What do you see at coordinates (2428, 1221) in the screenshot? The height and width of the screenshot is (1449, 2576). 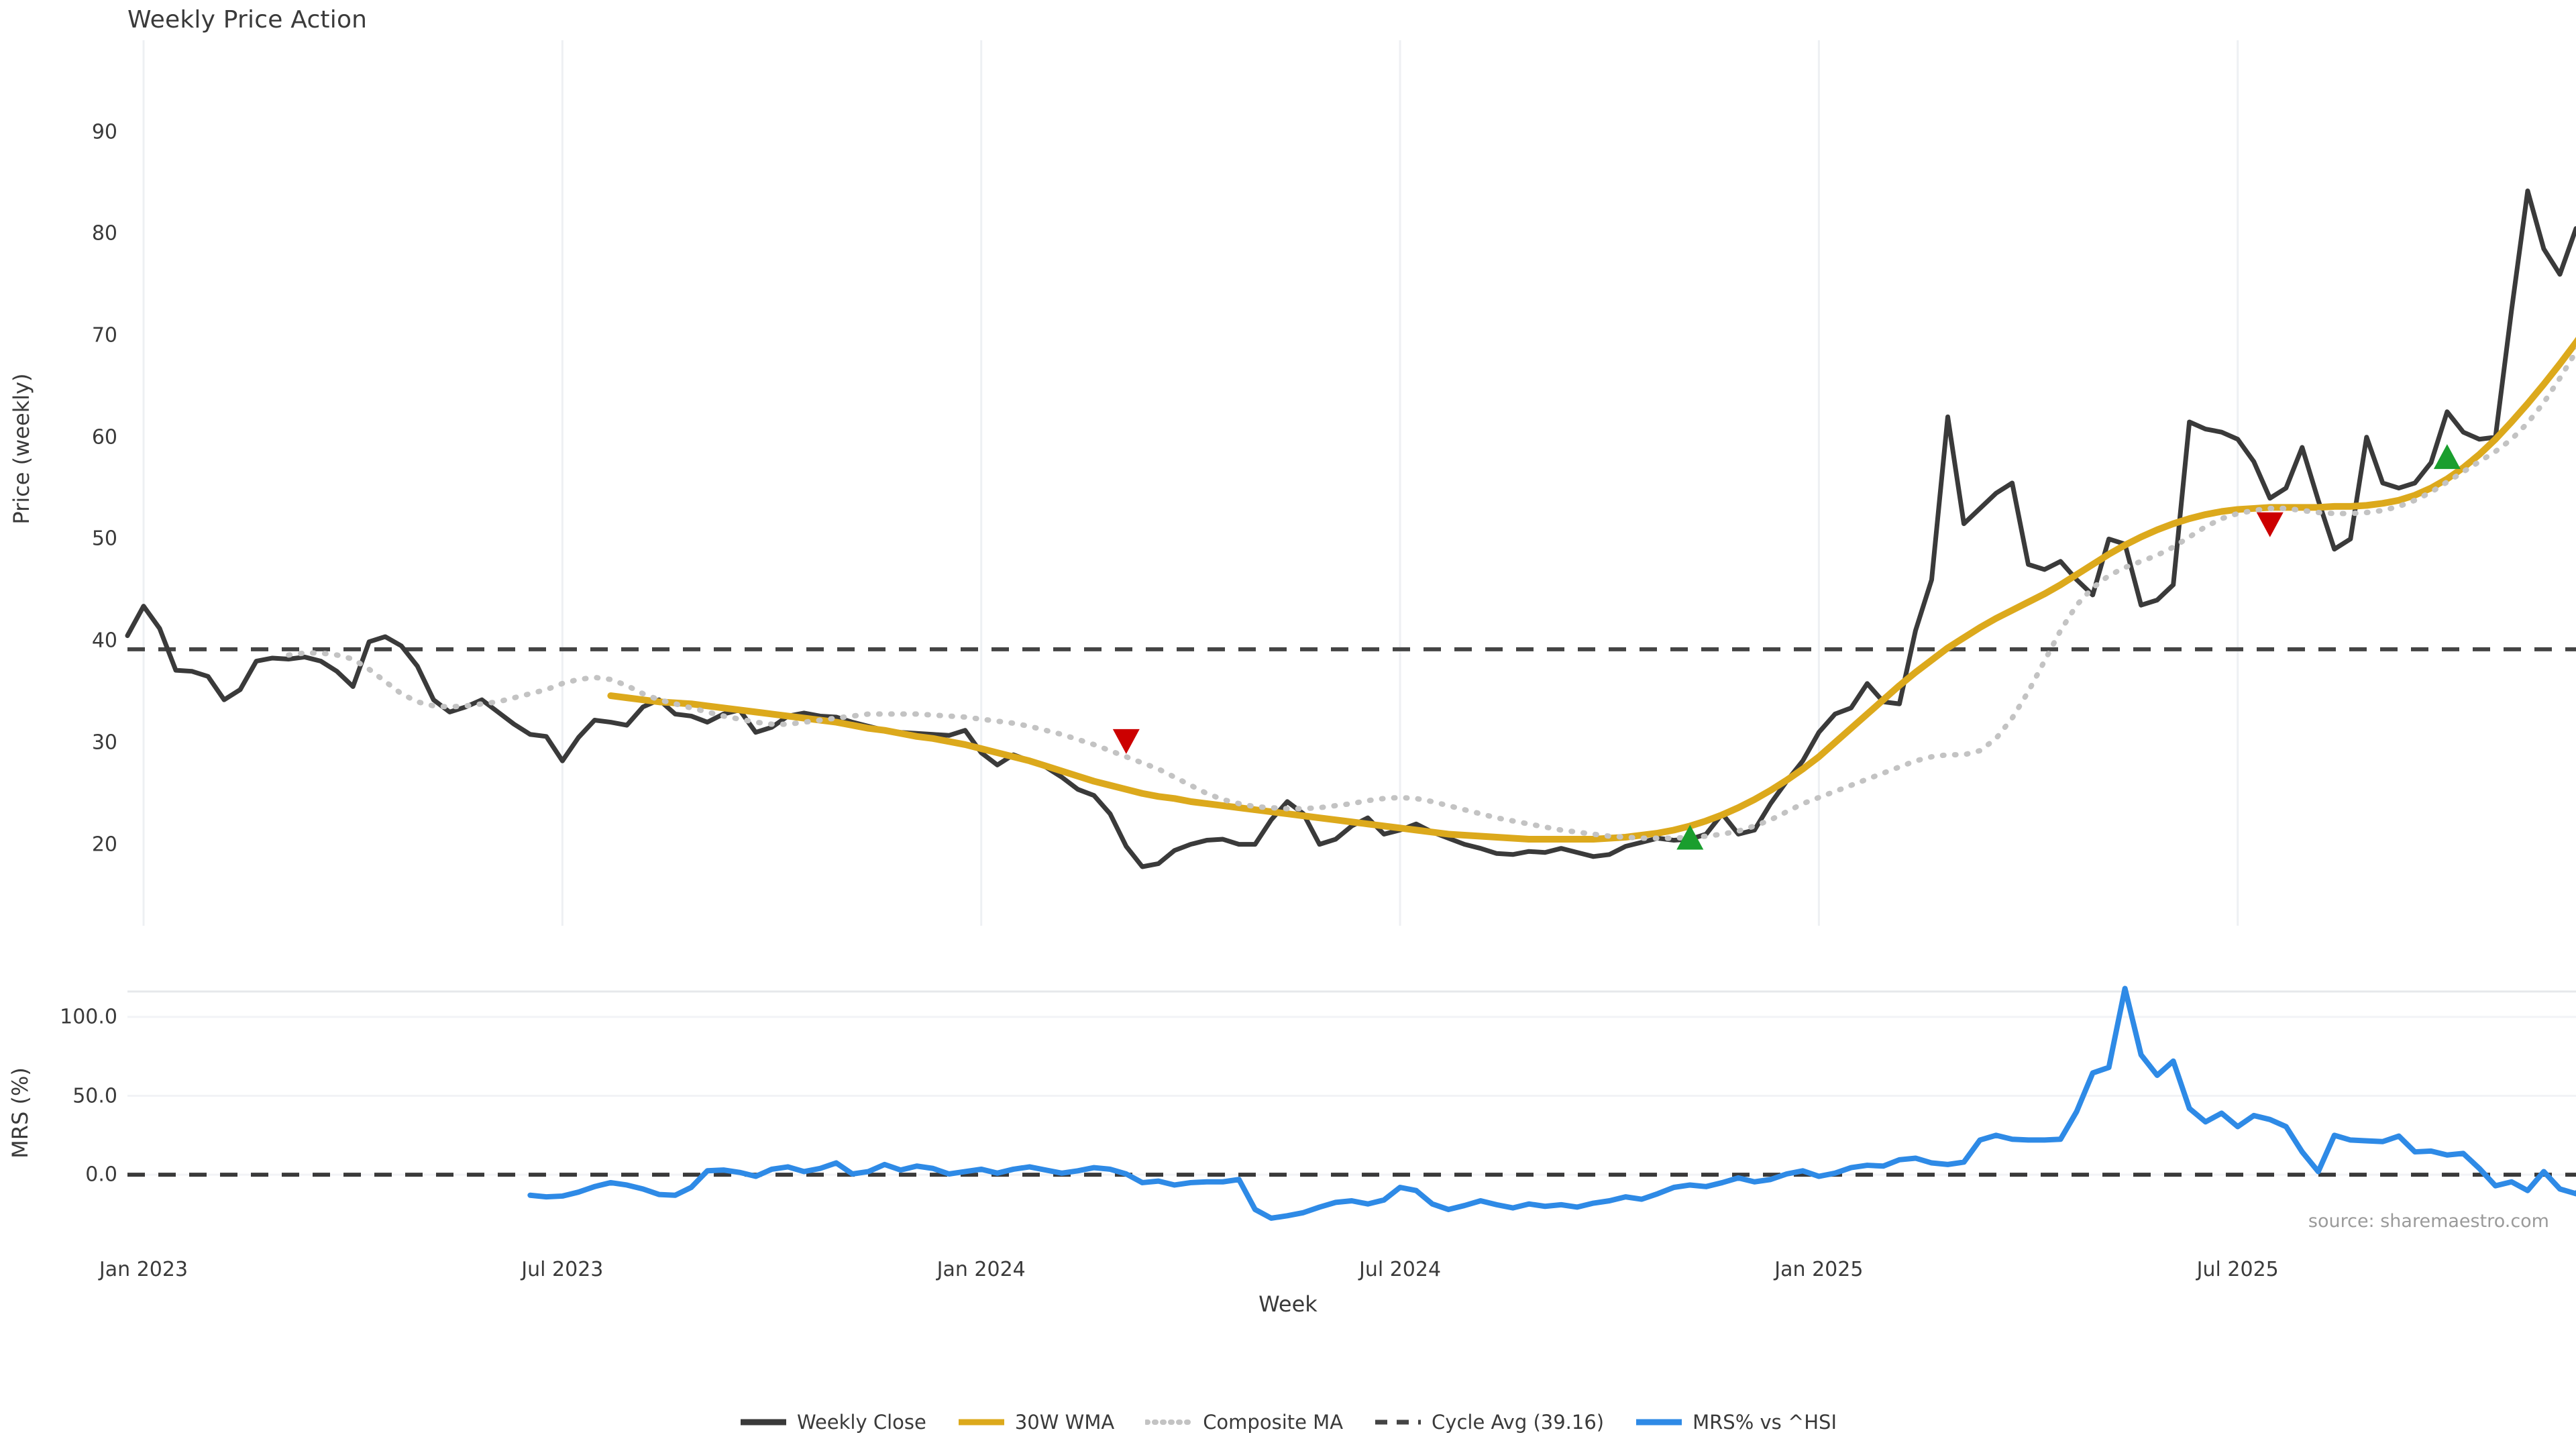 I see `source-note: source: sharemaestro.com` at bounding box center [2428, 1221].